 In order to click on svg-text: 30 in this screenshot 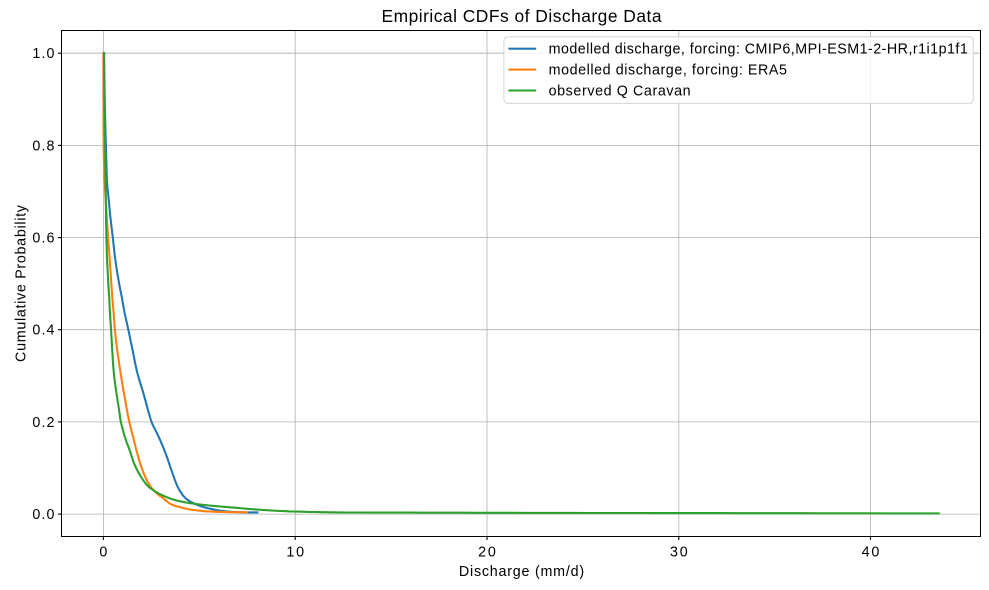, I will do `click(679, 553)`.